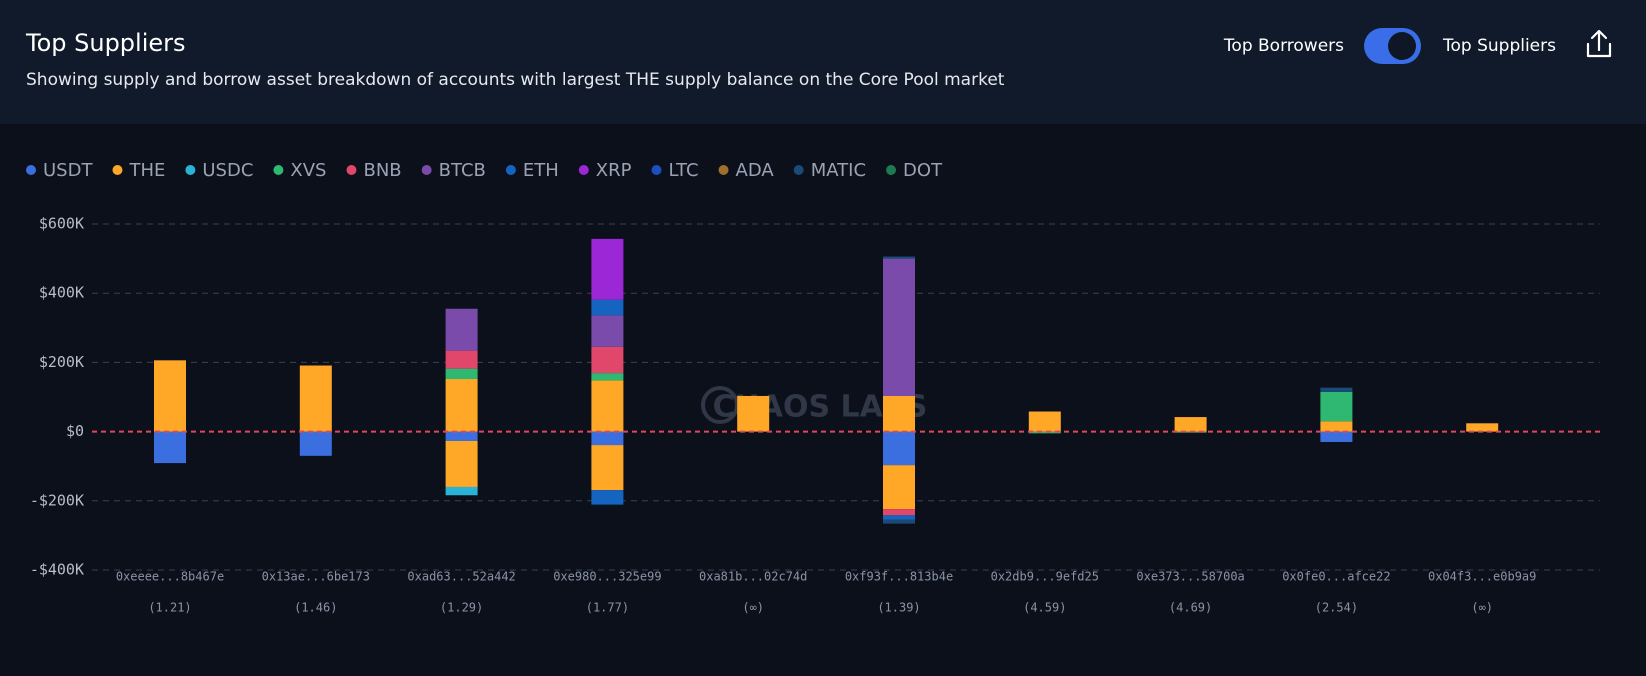 The height and width of the screenshot is (676, 1646). I want to click on legend-label: USDT, so click(68, 170).